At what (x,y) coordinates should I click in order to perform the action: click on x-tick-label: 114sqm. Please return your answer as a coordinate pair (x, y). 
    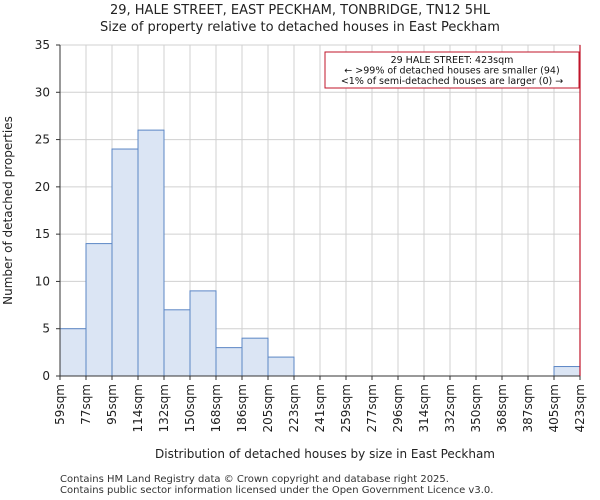
    Looking at the image, I should click on (138, 408).